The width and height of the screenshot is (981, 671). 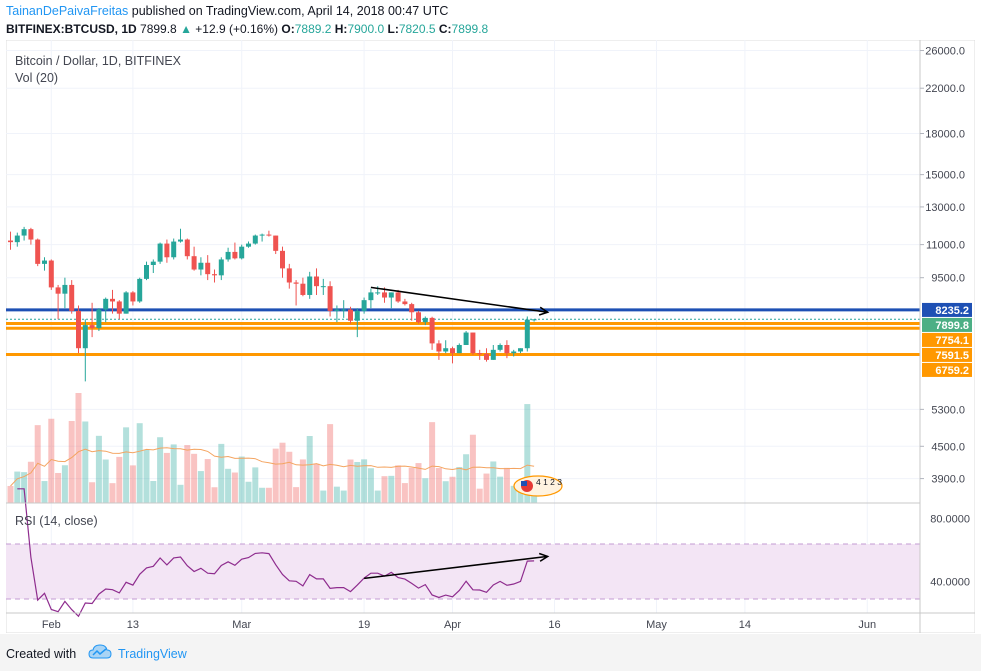 I want to click on candles, so click(x=272, y=304).